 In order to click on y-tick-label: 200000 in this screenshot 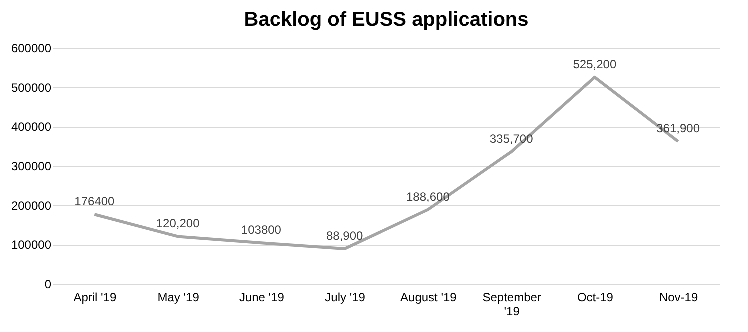, I will do `click(31, 205)`.